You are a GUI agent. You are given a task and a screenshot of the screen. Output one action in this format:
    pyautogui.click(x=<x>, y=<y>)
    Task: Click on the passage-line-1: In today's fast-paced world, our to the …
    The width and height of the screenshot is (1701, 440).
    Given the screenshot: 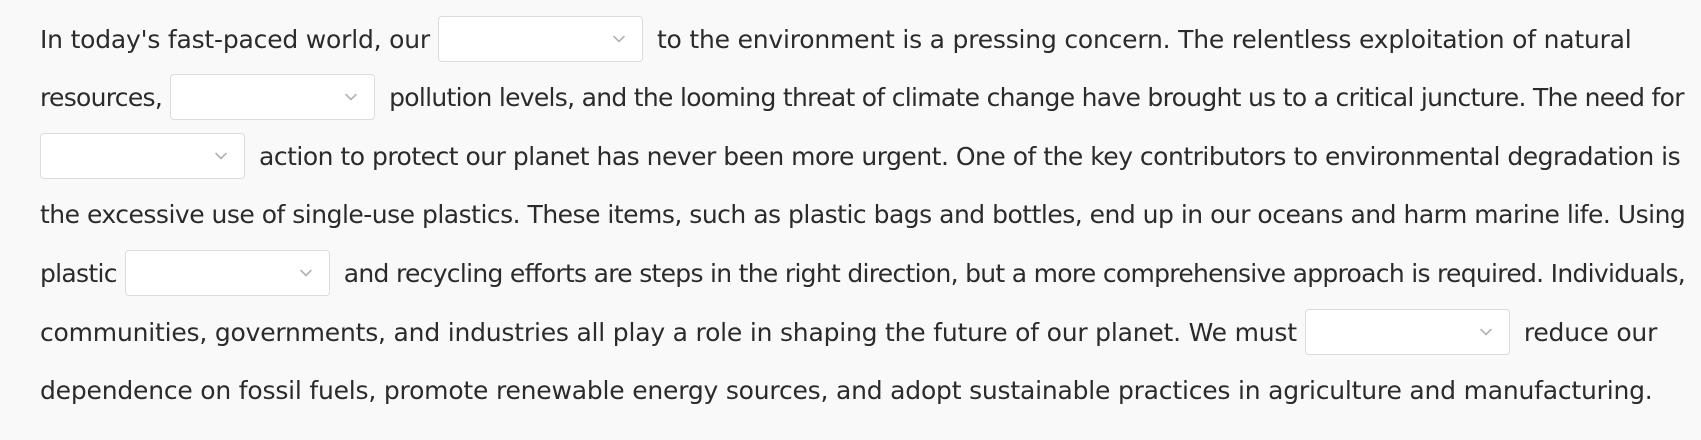 What is the action you would take?
    pyautogui.click(x=836, y=39)
    